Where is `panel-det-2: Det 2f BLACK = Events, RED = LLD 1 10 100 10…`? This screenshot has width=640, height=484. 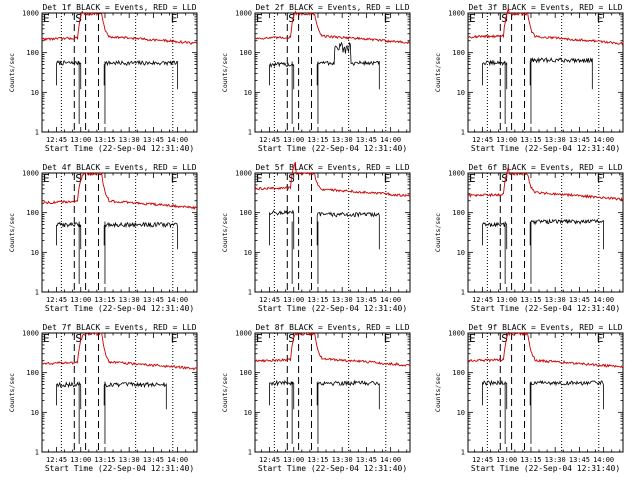 panel-det-2: Det 2f BLACK = Events, RED = LLD 1 10 100 10… is located at coordinates (316, 78).